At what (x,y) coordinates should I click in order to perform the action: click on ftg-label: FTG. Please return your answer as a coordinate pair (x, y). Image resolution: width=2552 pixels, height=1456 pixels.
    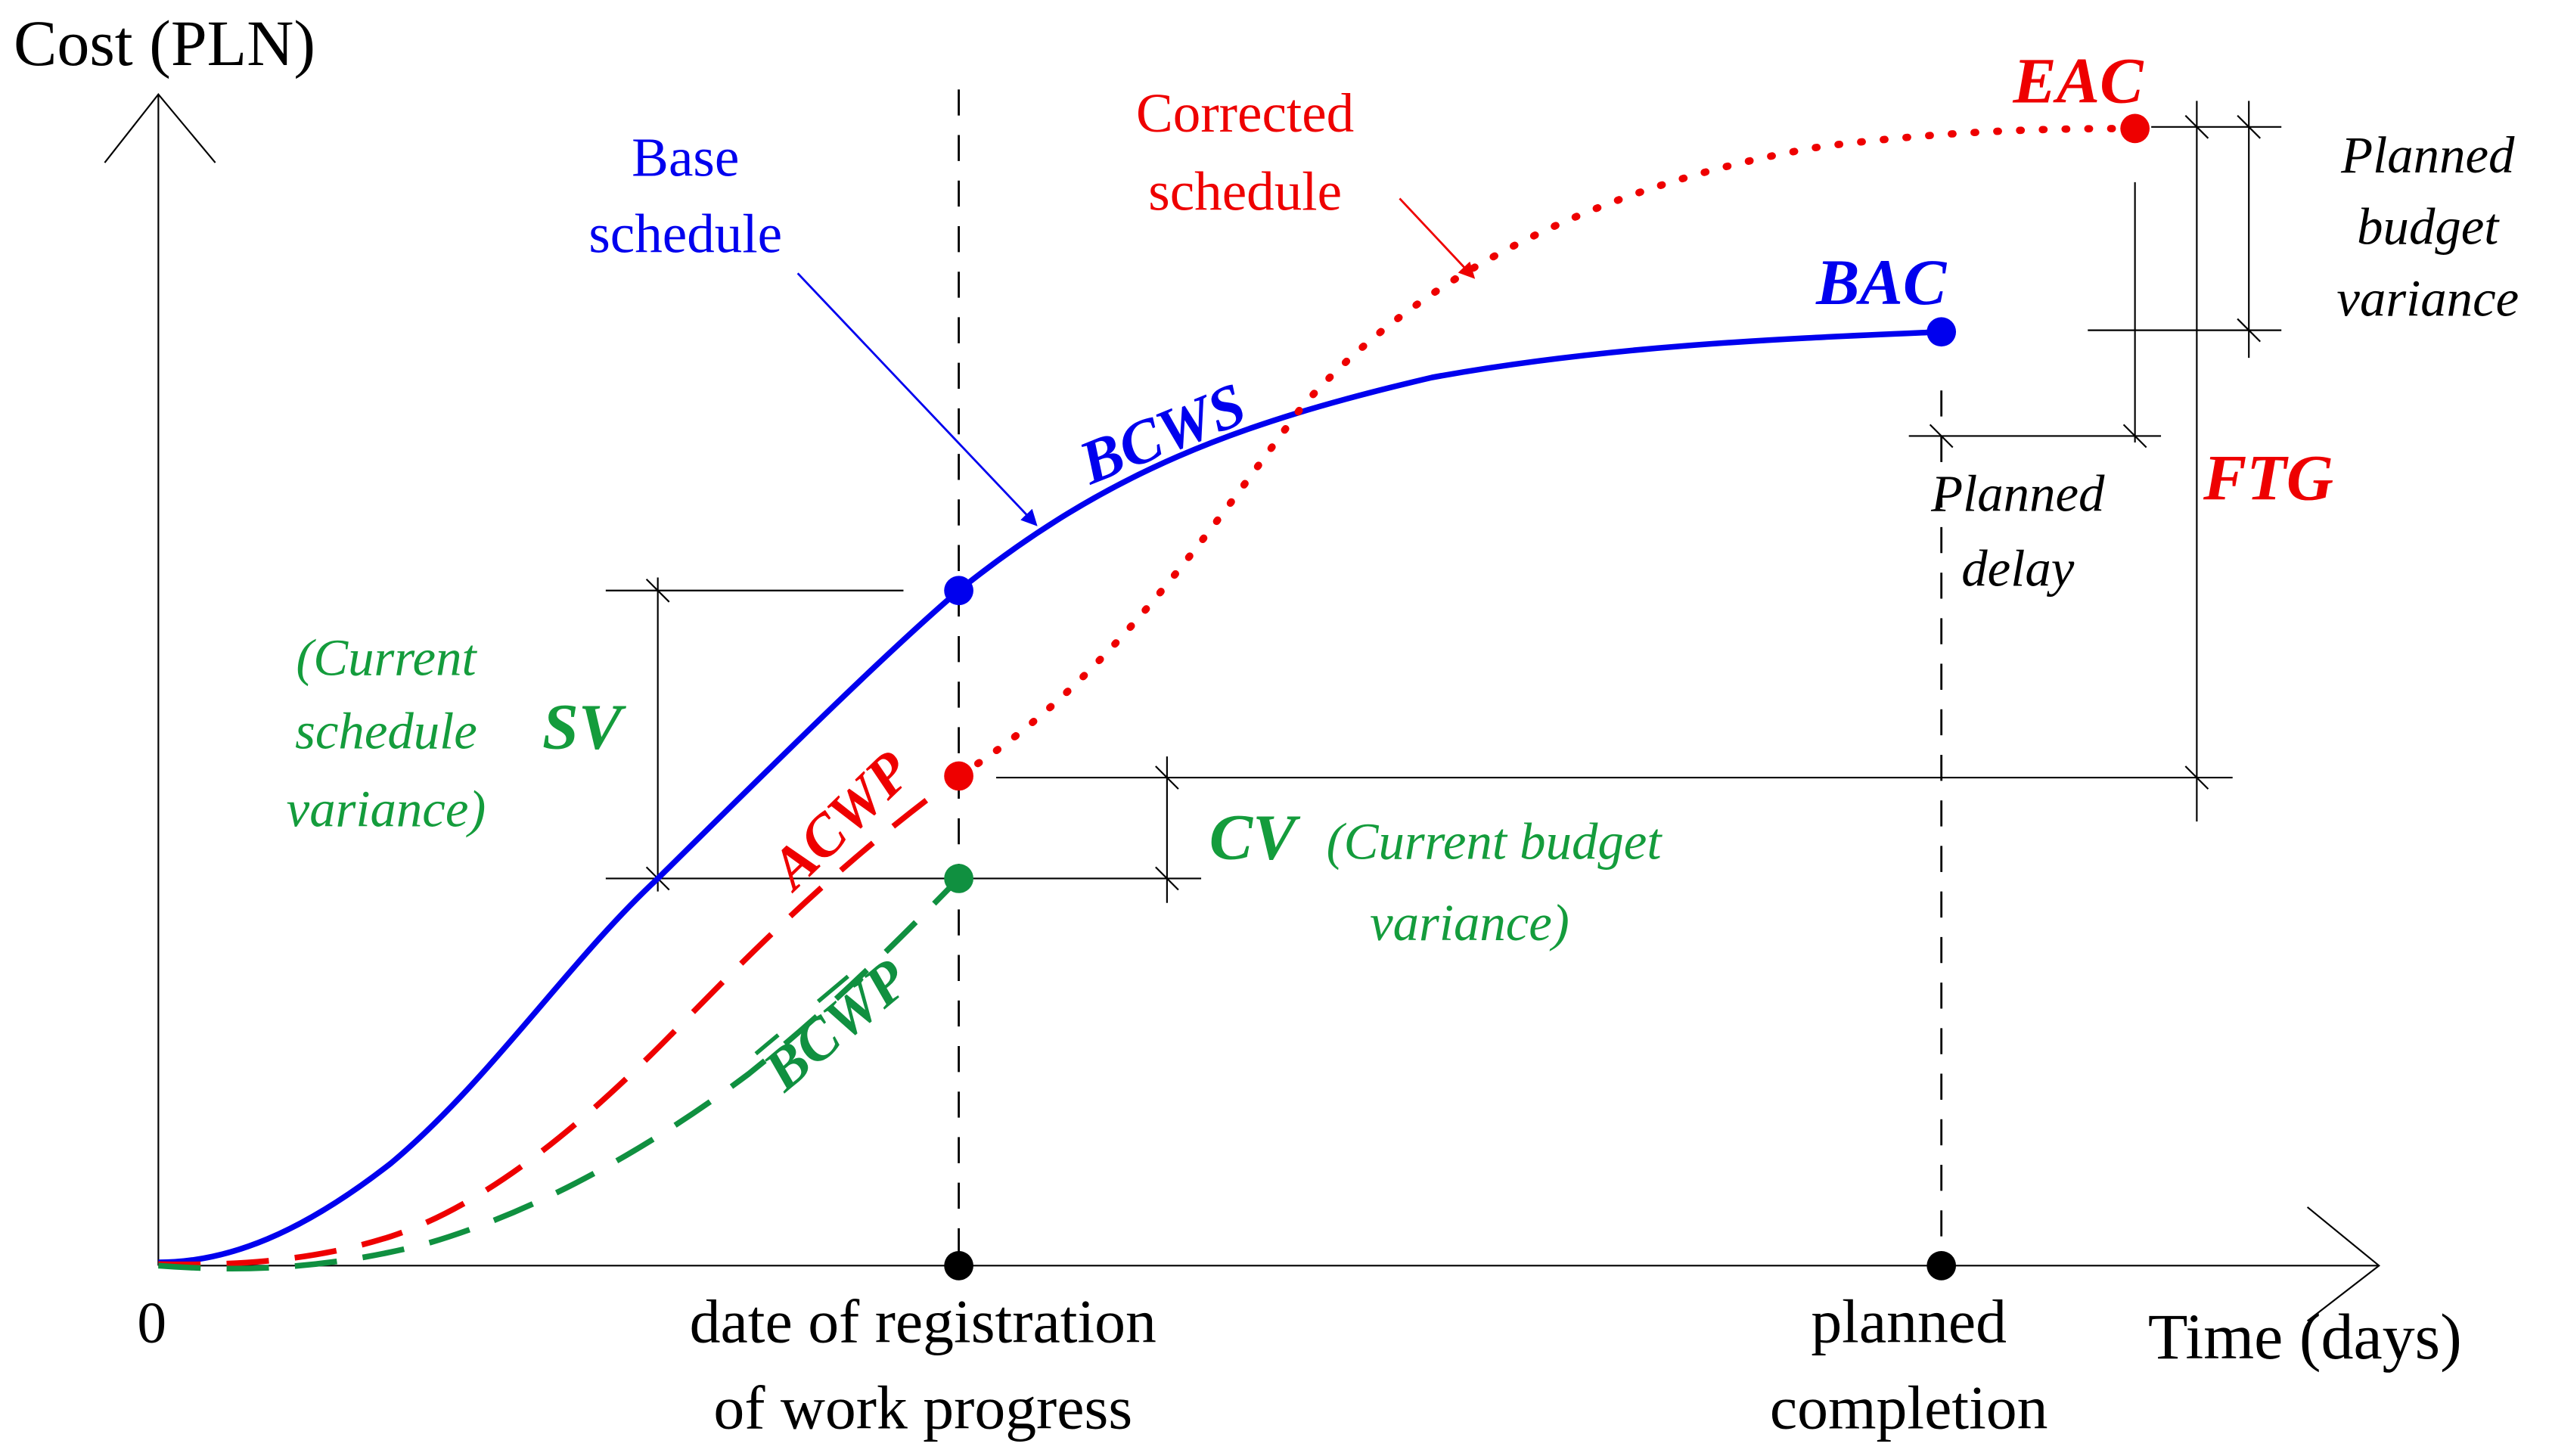
    Looking at the image, I should click on (2268, 477).